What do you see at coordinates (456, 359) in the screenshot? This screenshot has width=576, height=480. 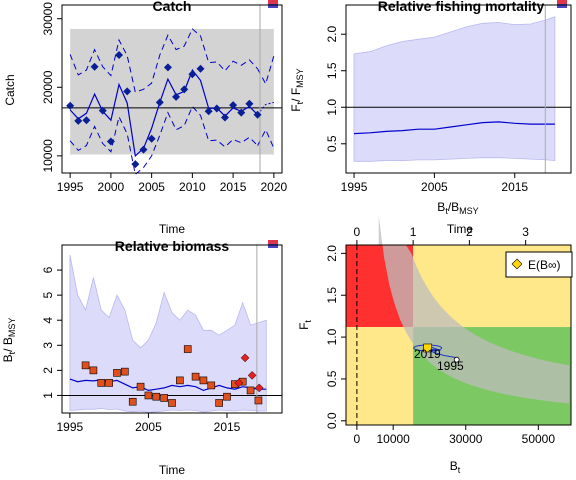 I see `kobe-start-marker` at bounding box center [456, 359].